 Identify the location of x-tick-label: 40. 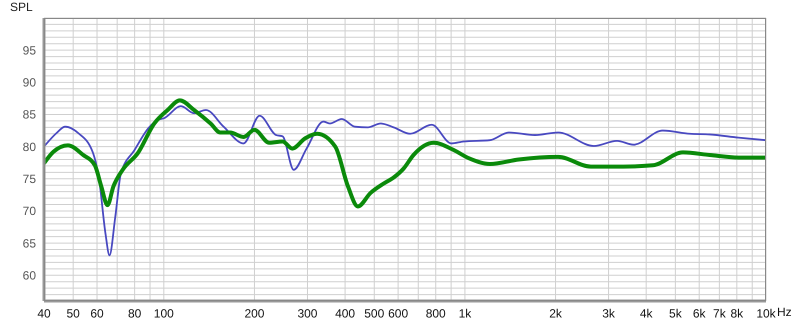
(44, 313).